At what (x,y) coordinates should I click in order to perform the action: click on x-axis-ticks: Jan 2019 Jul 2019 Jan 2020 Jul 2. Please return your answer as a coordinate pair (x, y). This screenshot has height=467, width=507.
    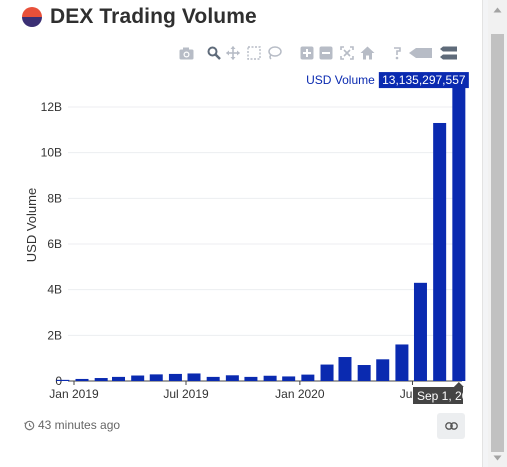
    Looking at the image, I should click on (237, 391).